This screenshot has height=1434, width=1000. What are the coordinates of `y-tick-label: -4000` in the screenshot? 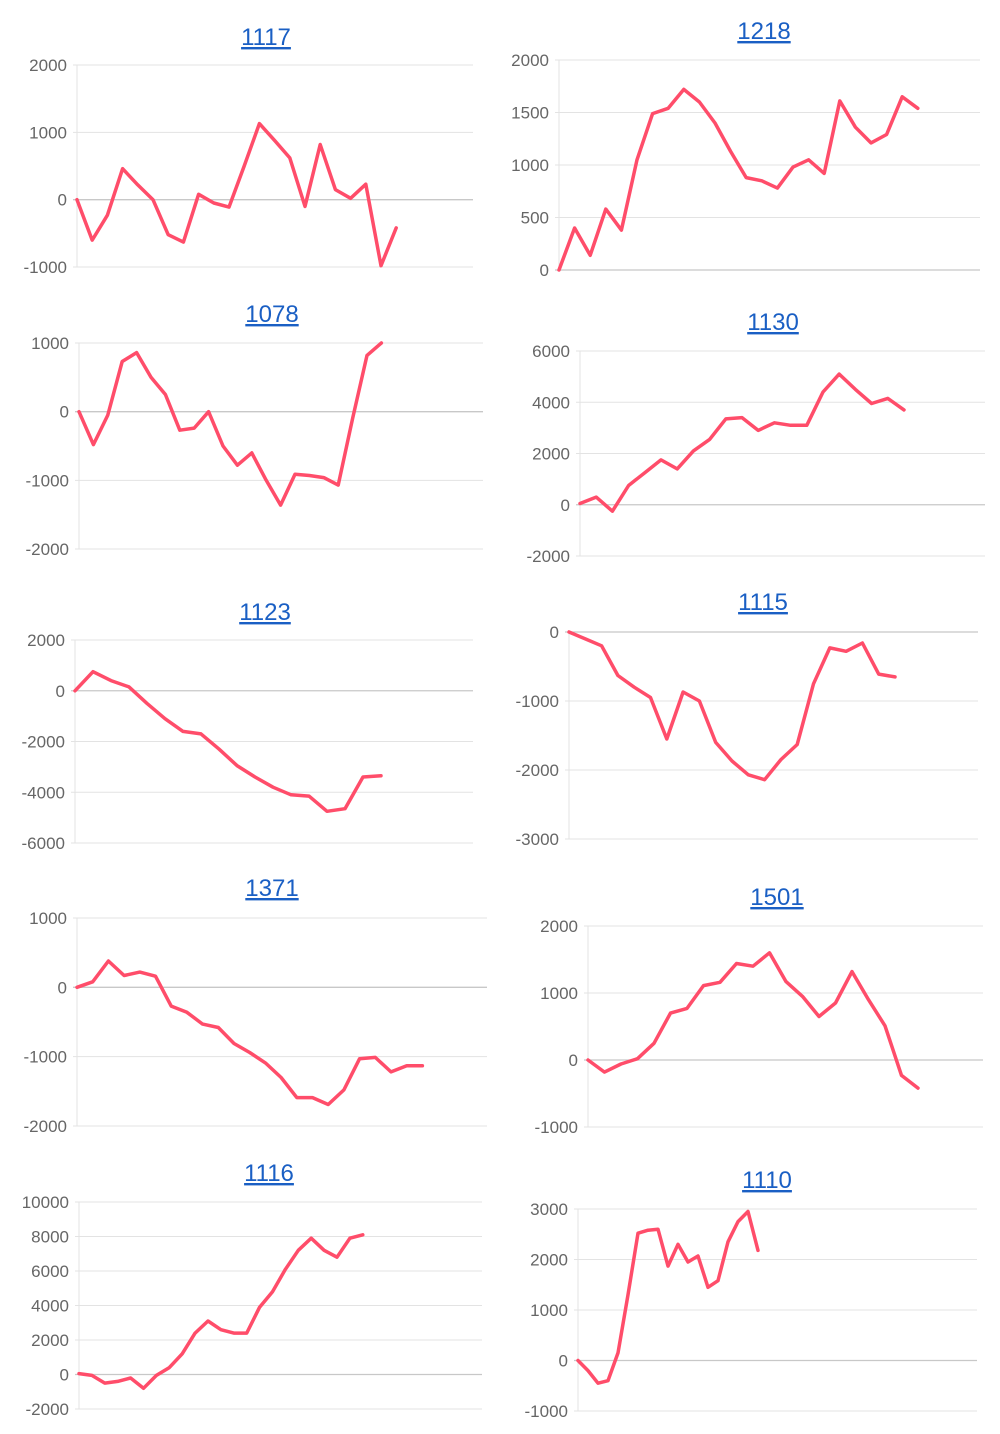 It's located at (43, 792).